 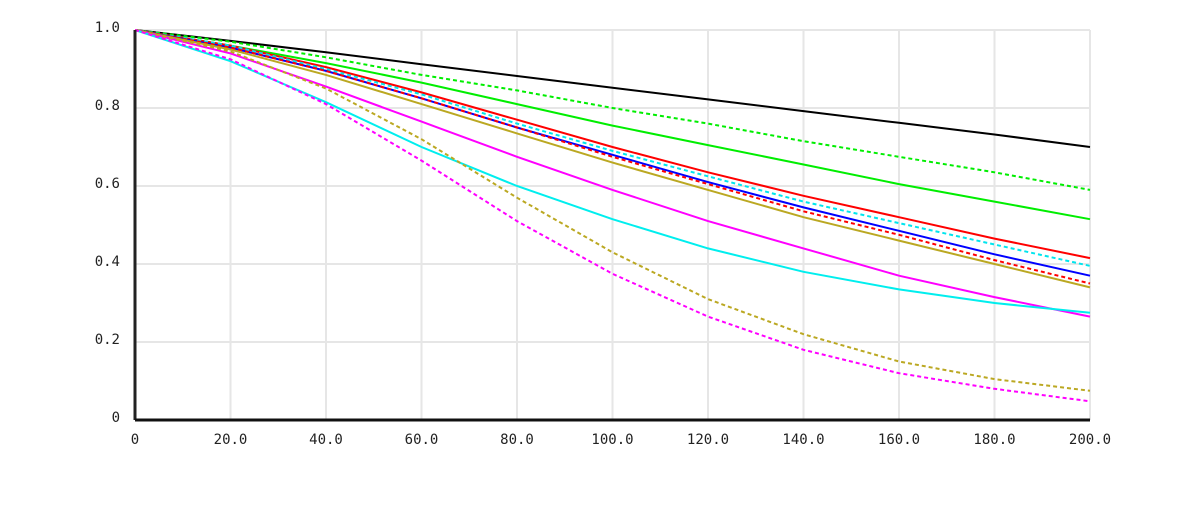 What do you see at coordinates (517, 440) in the screenshot?
I see `x-tick-label: 80.0` at bounding box center [517, 440].